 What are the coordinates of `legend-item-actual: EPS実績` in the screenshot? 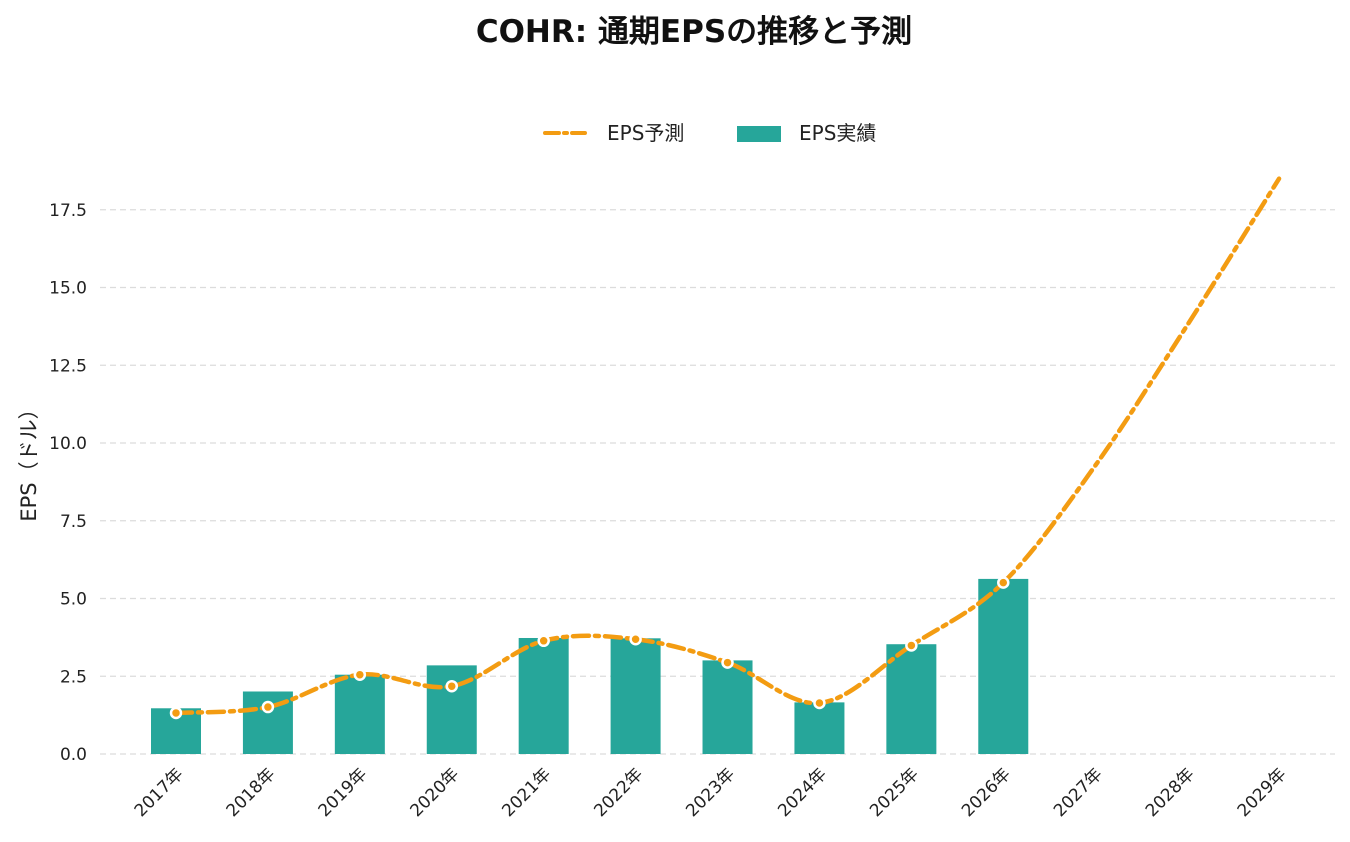 It's located at (806, 133).